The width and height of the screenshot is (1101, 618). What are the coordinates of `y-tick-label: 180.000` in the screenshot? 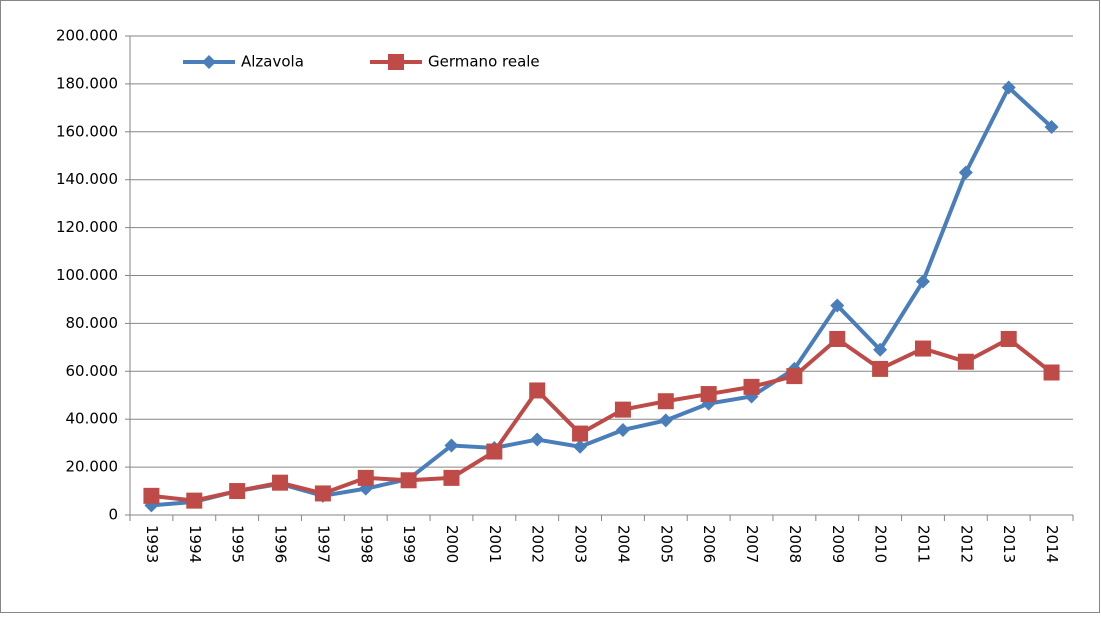 It's located at (87, 83).